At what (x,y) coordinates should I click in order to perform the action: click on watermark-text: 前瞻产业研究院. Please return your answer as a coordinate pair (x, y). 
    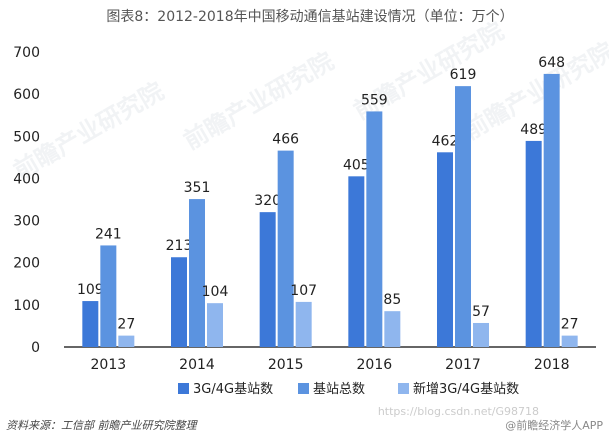
    Looking at the image, I should click on (258, 101).